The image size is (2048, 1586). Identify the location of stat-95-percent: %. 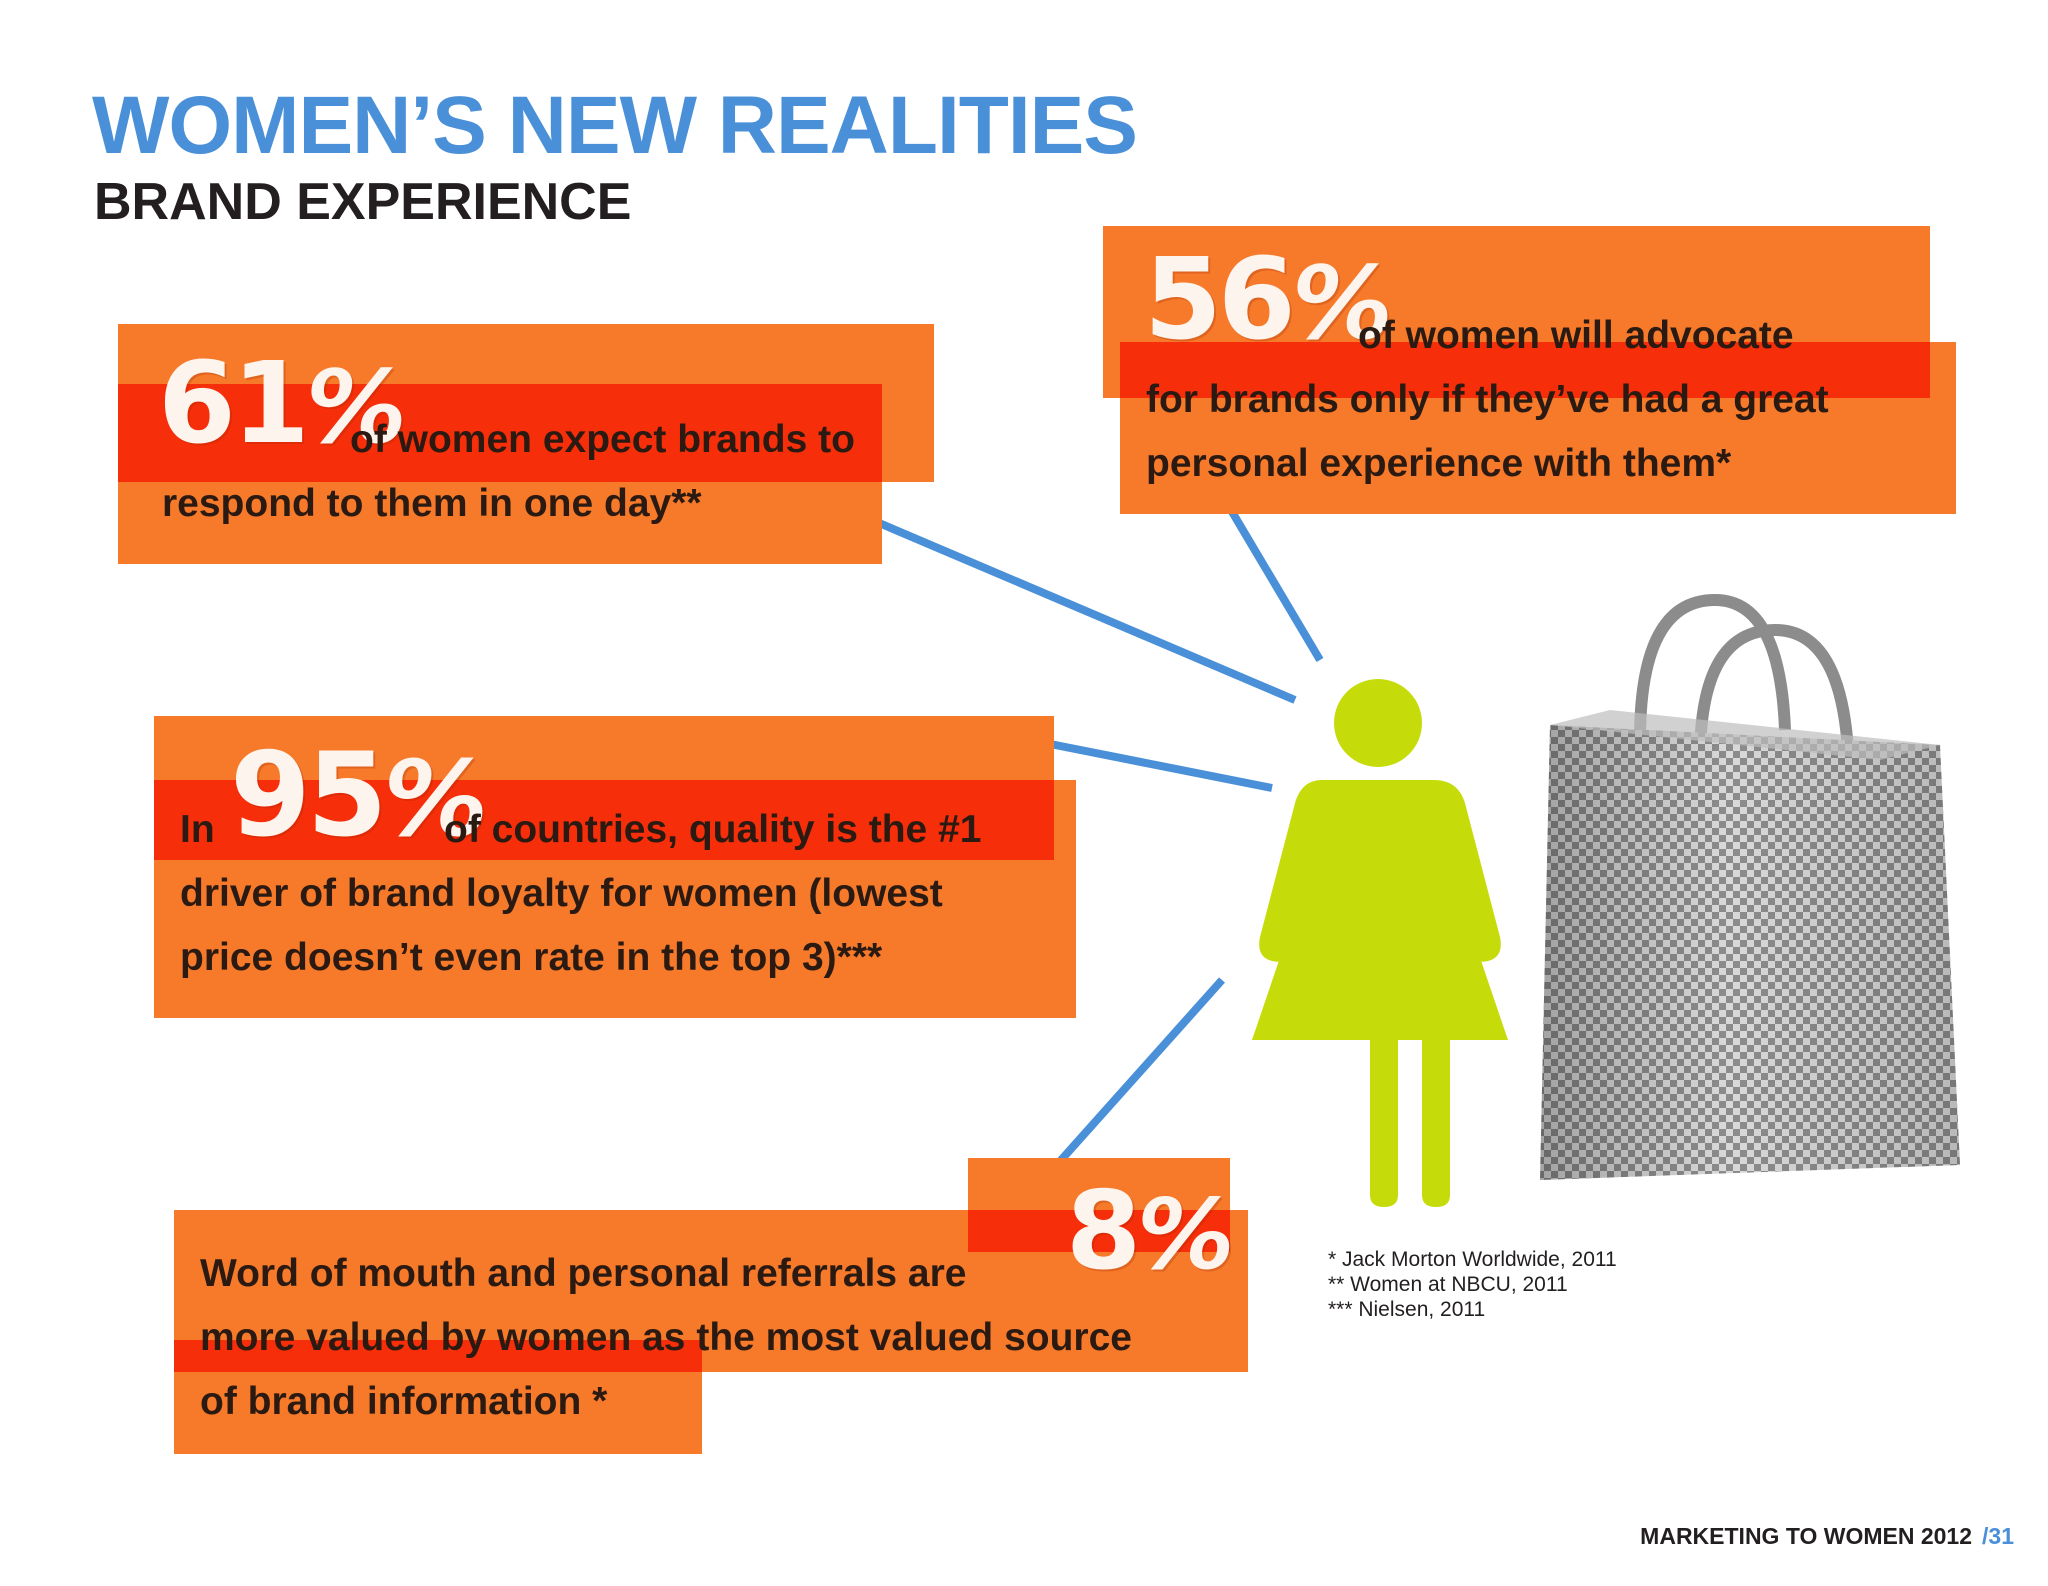
(435, 799).